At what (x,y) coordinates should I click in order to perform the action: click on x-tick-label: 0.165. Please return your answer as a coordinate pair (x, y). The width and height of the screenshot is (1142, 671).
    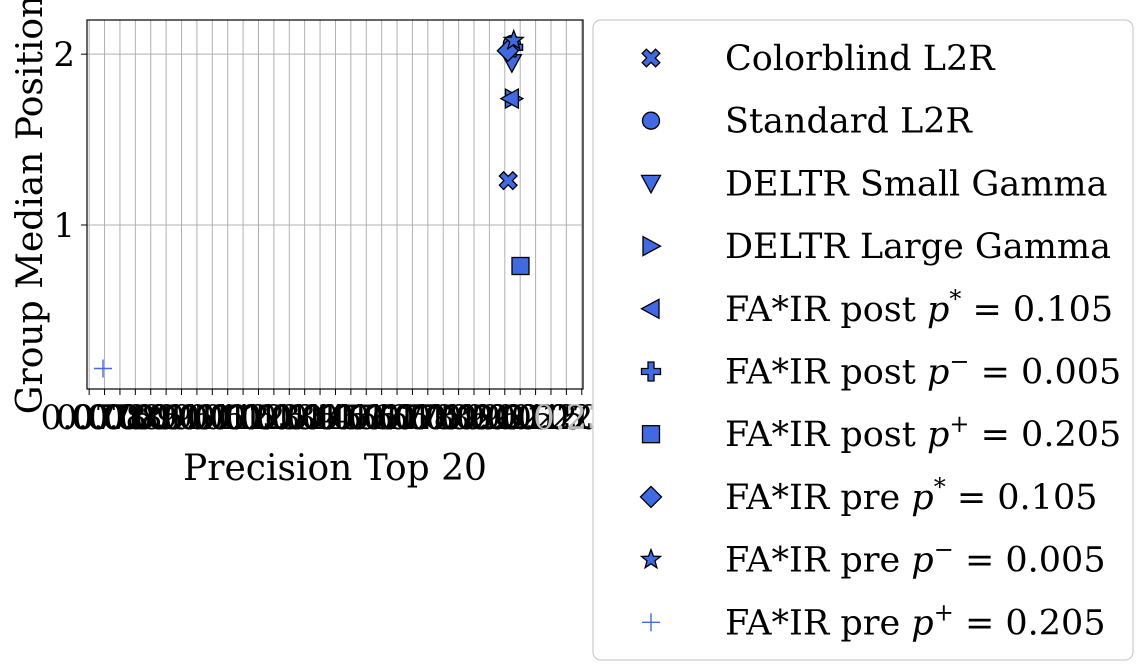
    Looking at the image, I should click on (381, 418).